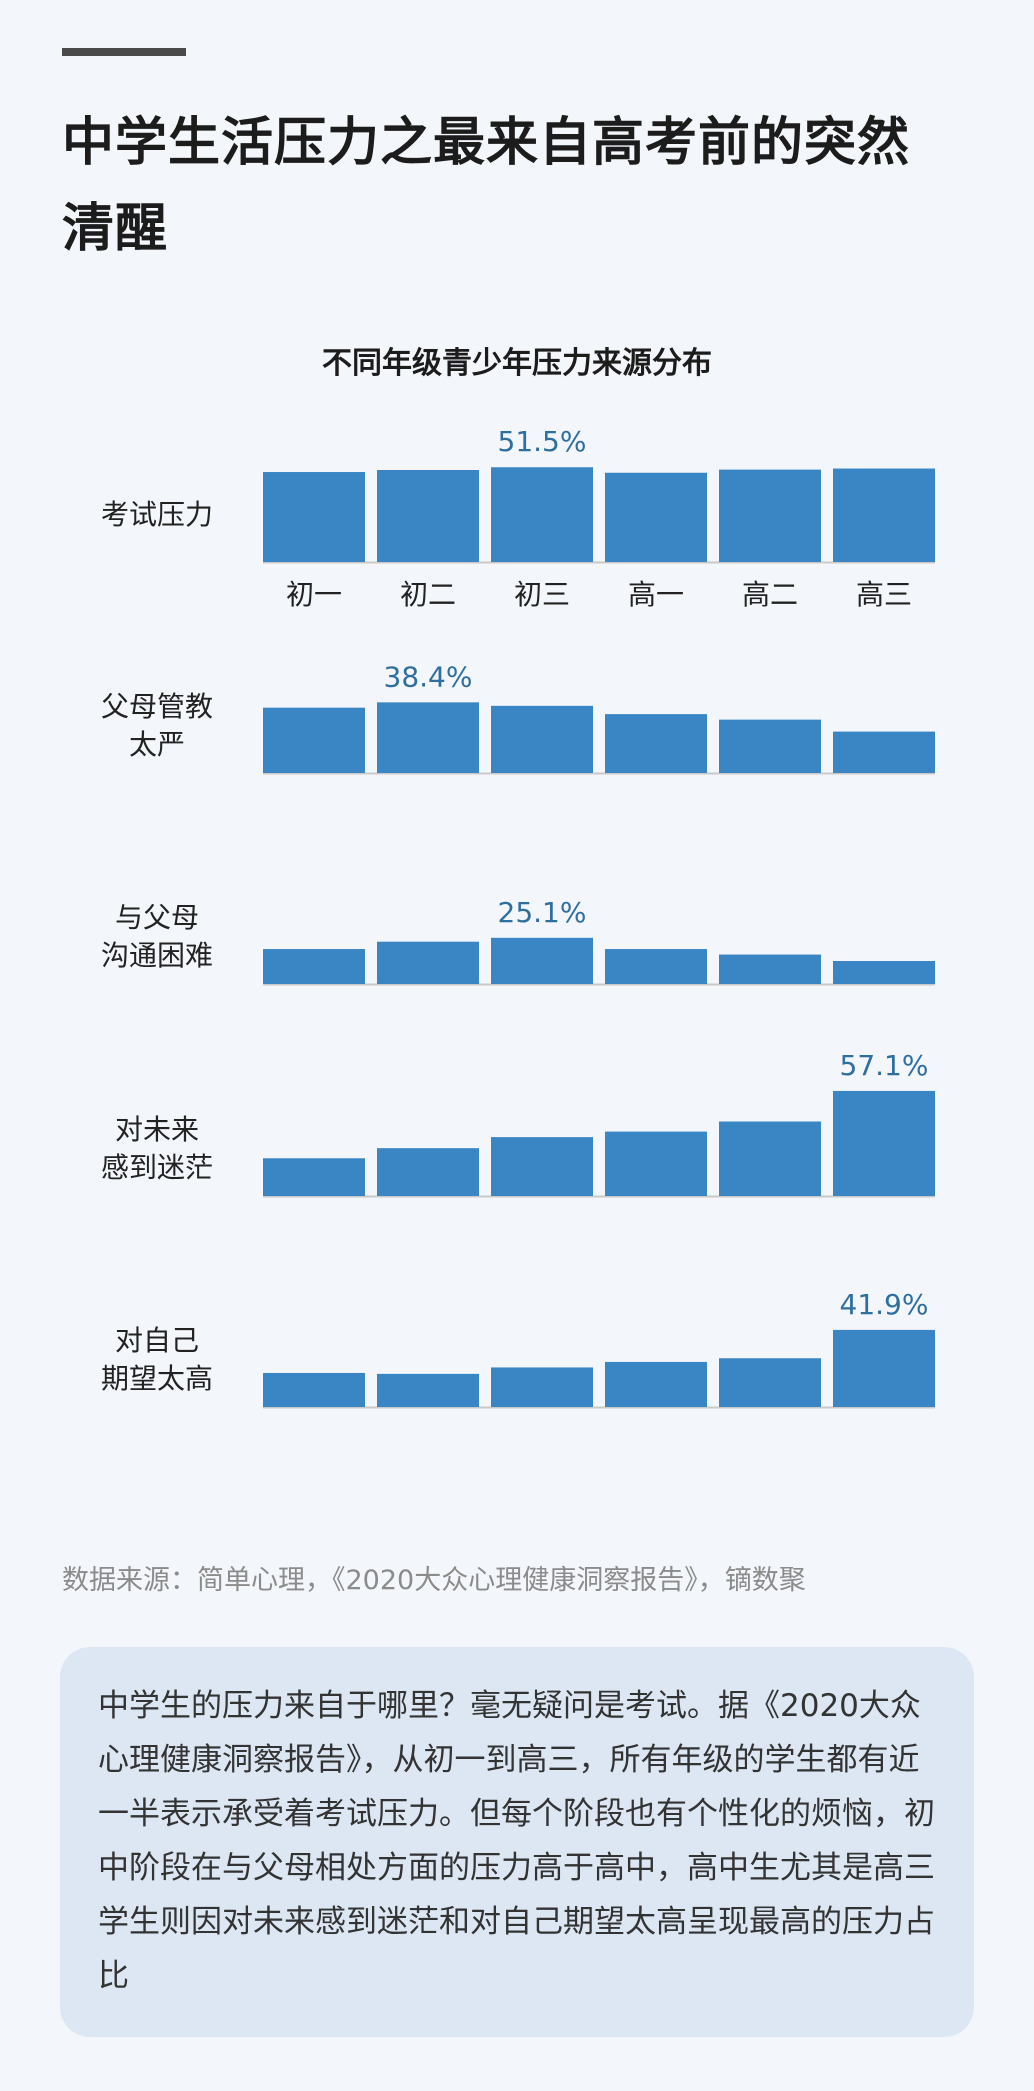 This screenshot has height=2091, width=1034. Describe the element at coordinates (770, 594) in the screenshot. I see `category-tick-label: 高二` at that location.